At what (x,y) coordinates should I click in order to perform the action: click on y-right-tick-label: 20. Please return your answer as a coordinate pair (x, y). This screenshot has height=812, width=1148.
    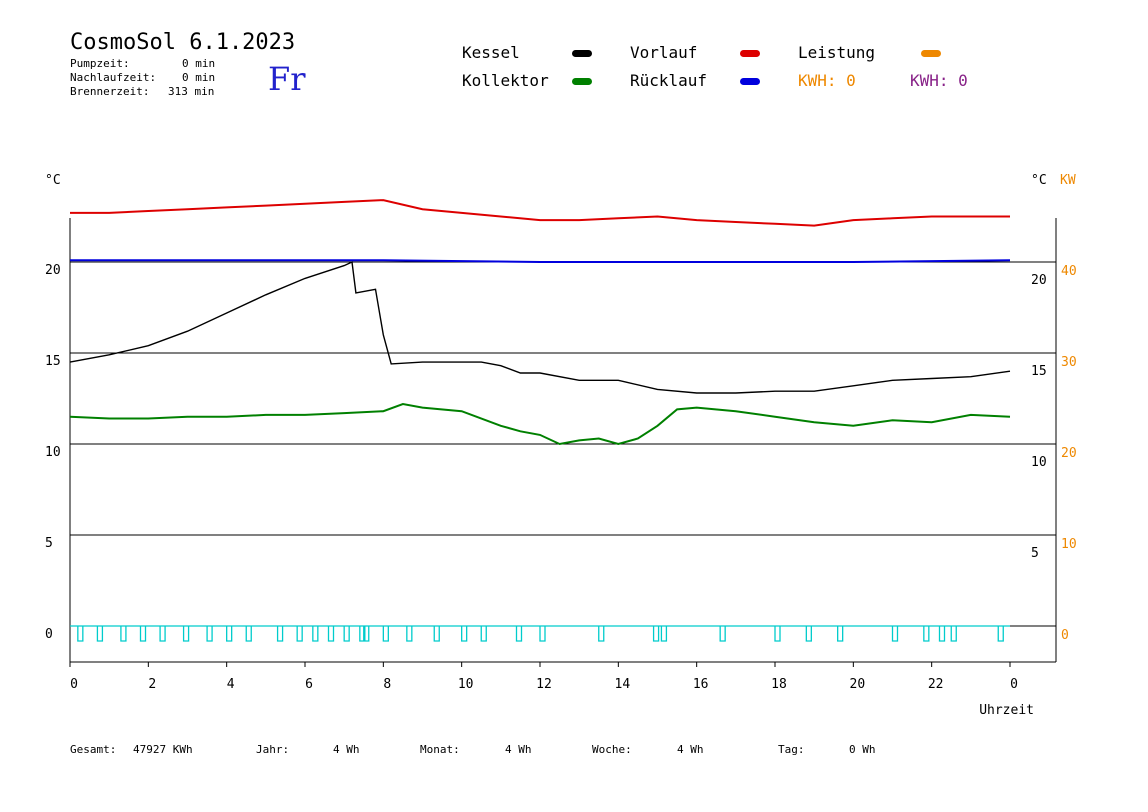
    Looking at the image, I should click on (1069, 453).